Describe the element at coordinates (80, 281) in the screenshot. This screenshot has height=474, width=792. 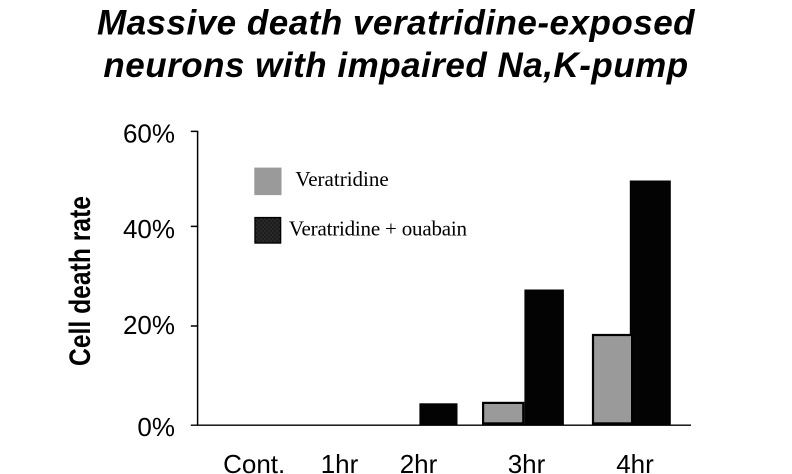
I see `svg-text: Cell death rate` at that location.